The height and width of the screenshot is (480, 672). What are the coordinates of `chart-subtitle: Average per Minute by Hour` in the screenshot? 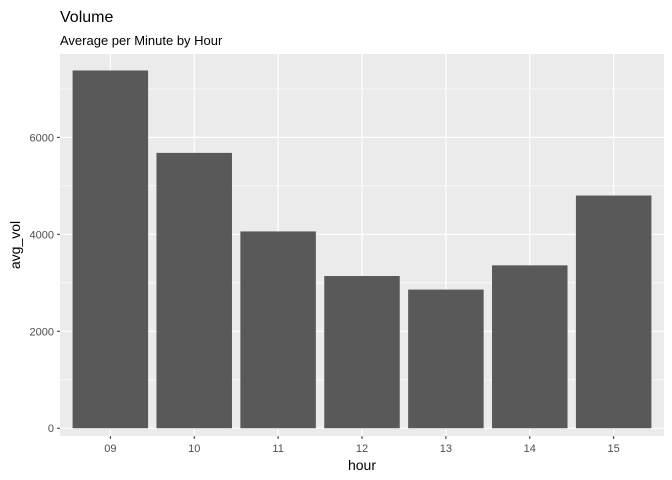 It's located at (141, 40).